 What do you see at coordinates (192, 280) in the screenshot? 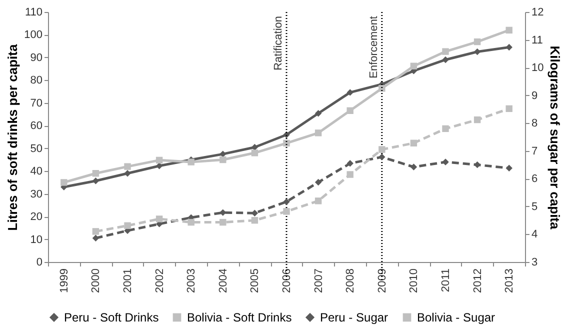
I see `x-tick-label: 2003` at bounding box center [192, 280].